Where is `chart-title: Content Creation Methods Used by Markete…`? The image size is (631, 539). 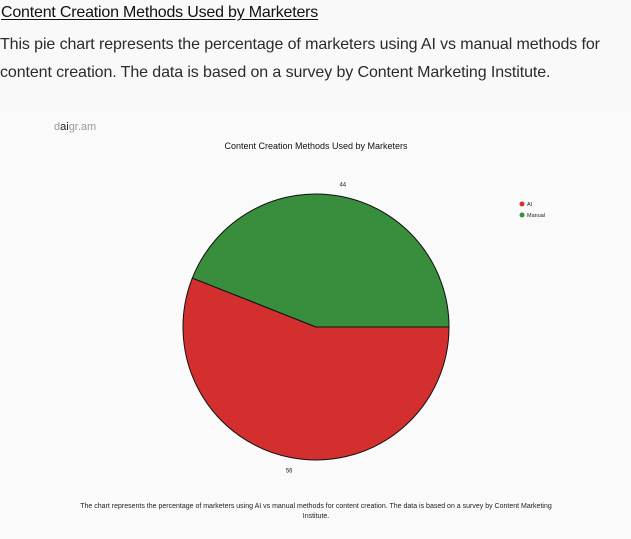 chart-title: Content Creation Methods Used by Markete… is located at coordinates (316, 146).